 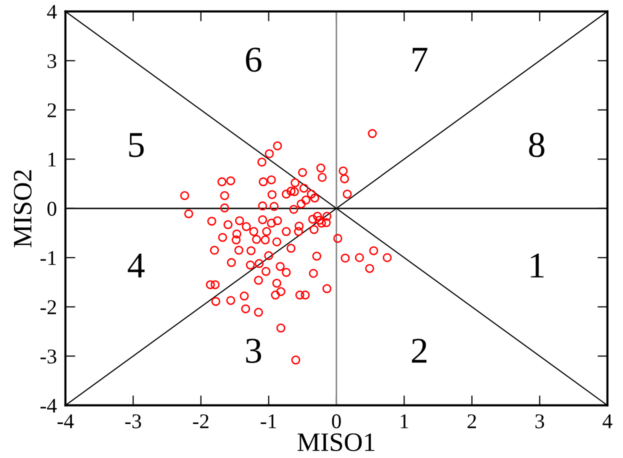 What do you see at coordinates (136, 266) in the screenshot?
I see `annotation: 4` at bounding box center [136, 266].